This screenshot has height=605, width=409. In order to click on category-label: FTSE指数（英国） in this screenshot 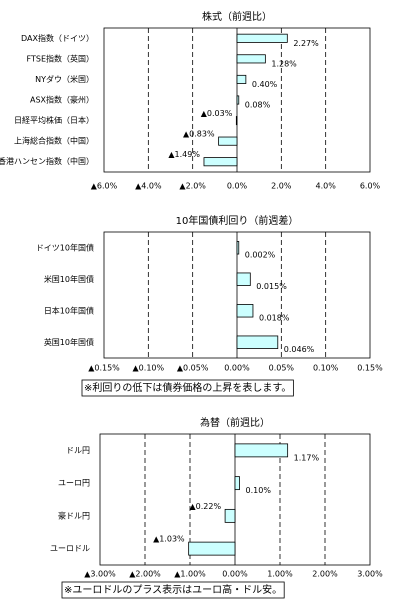, I will do `click(60, 58)`.